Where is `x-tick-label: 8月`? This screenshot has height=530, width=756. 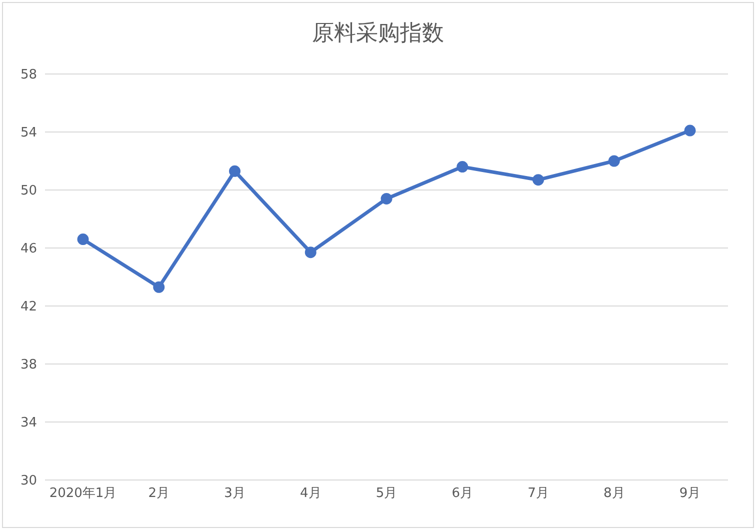
x-tick-label: 8月 is located at coordinates (614, 494).